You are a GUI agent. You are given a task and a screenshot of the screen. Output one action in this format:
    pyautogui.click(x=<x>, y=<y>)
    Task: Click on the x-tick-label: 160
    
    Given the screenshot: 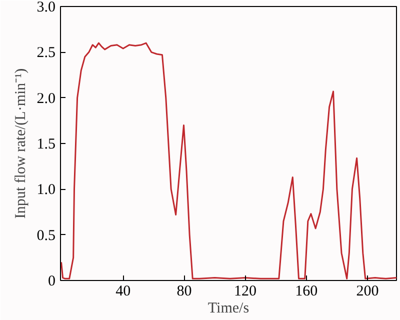 What is the action you would take?
    pyautogui.click(x=306, y=292)
    